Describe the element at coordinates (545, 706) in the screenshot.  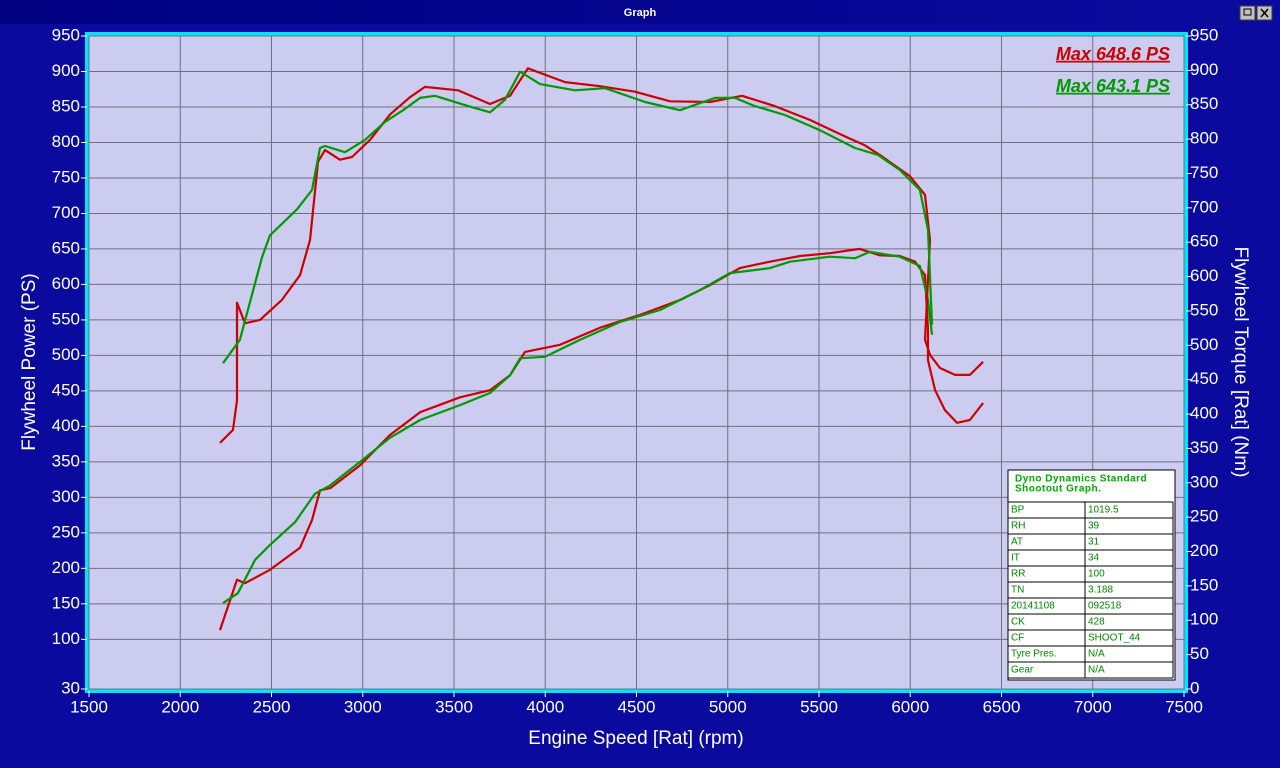
I see `x-tick-label: 4000` at that location.